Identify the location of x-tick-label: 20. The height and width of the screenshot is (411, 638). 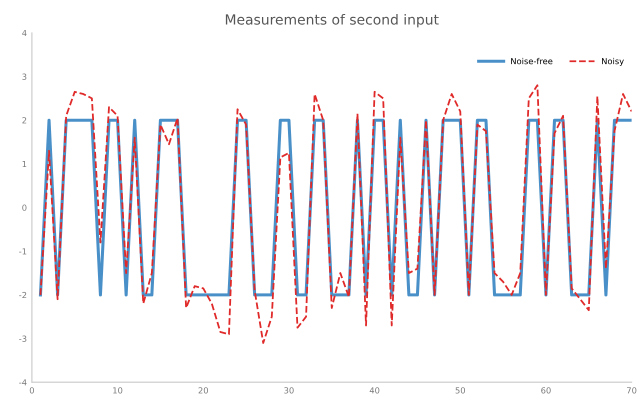
(203, 390).